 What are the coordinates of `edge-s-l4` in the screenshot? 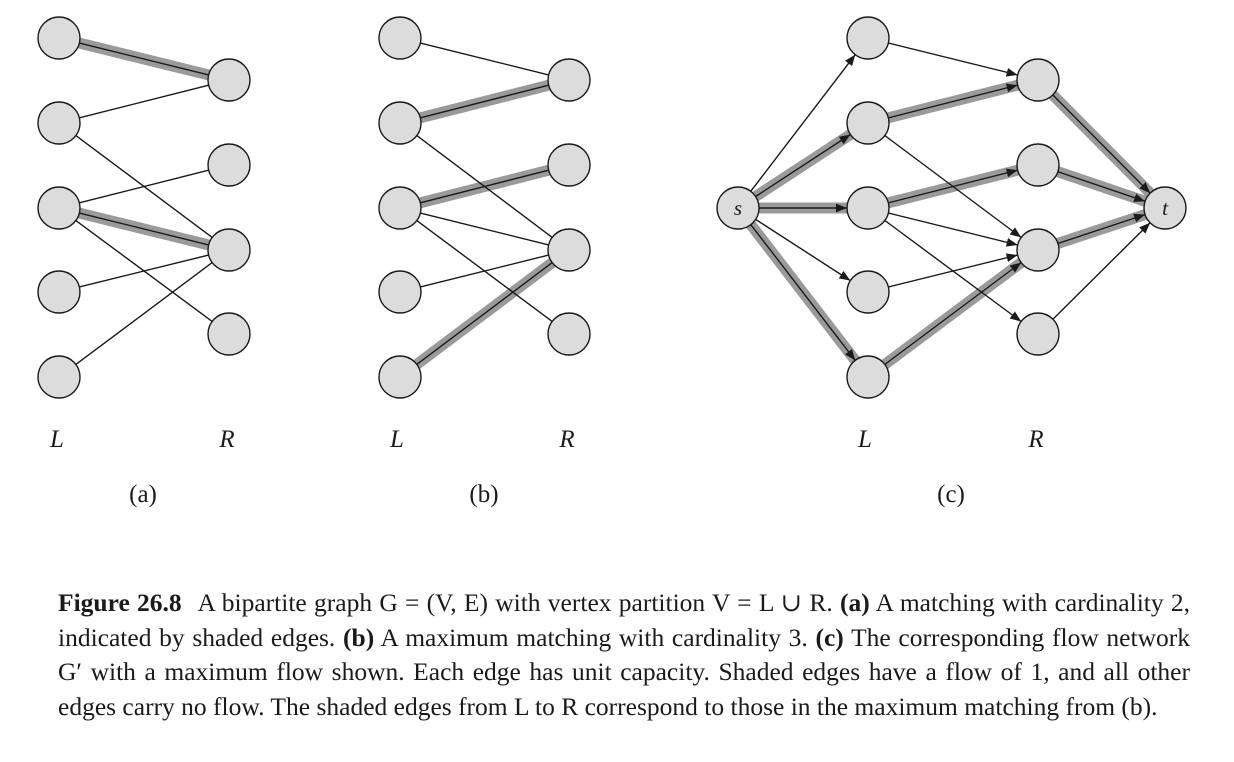 It's located at (803, 250).